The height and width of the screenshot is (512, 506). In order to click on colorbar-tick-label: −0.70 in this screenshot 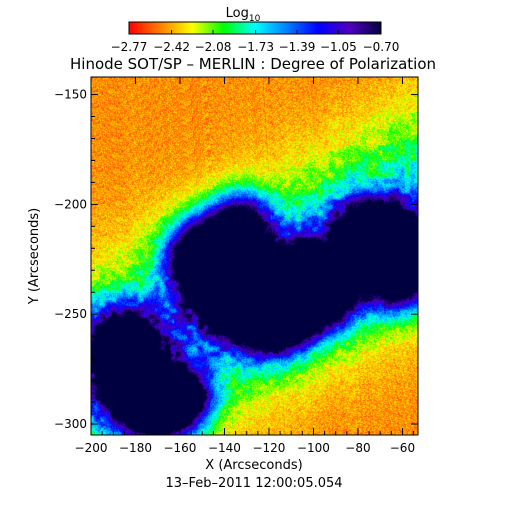, I will do `click(381, 47)`.